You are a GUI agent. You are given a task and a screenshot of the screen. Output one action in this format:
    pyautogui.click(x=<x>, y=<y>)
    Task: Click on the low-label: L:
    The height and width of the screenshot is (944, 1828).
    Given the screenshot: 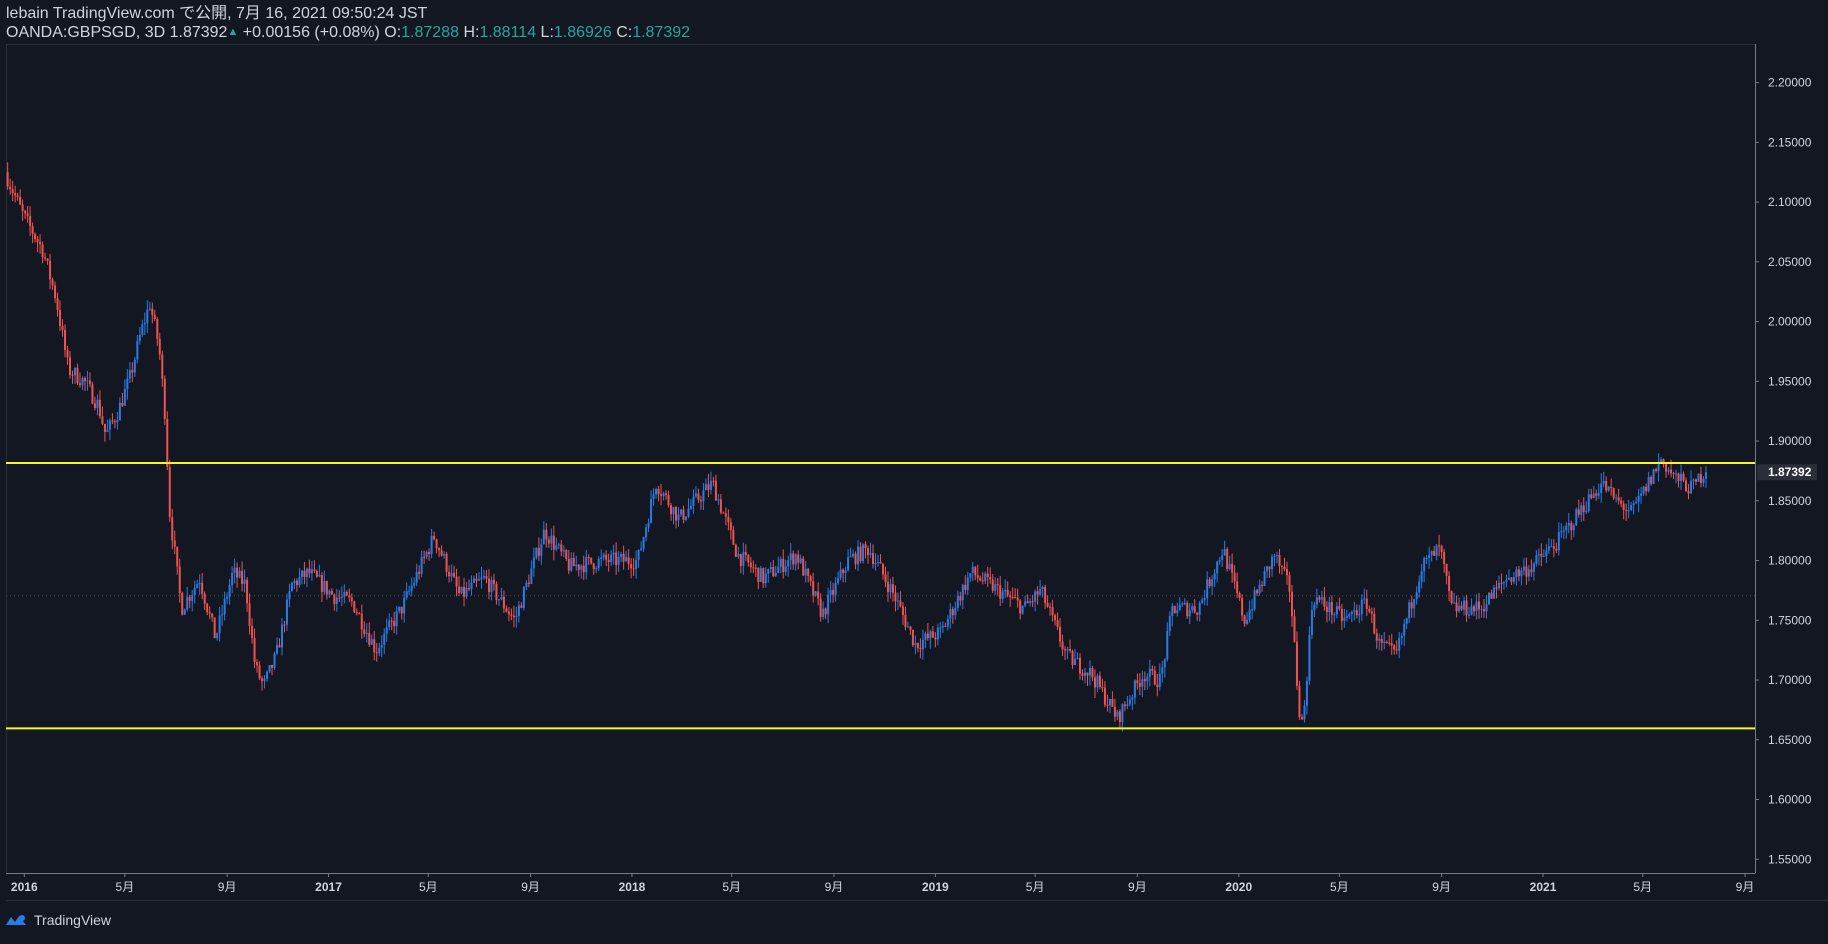 What is the action you would take?
    pyautogui.click(x=547, y=32)
    